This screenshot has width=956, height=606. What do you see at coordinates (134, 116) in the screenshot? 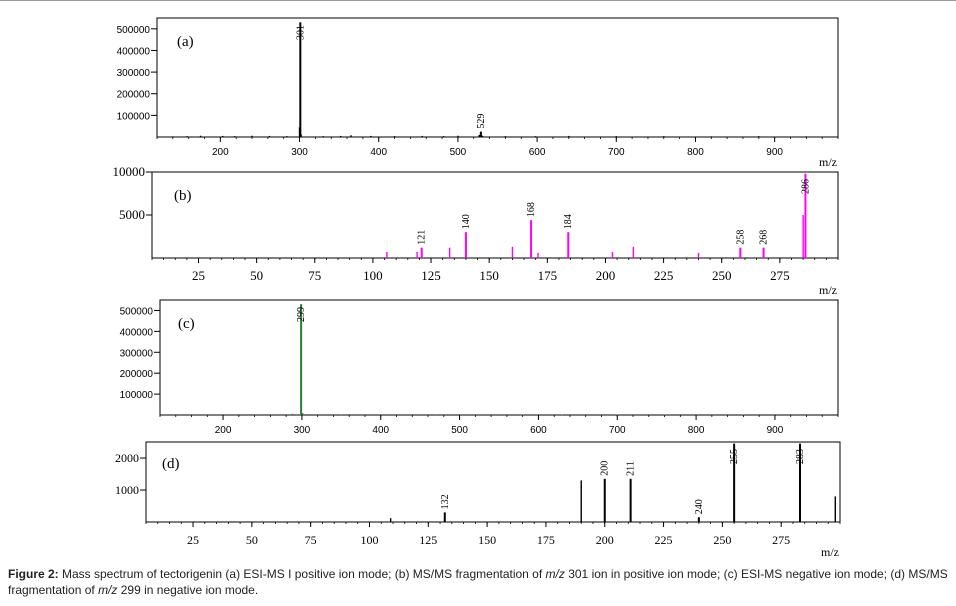
I see `y-tick-label-1: 100000` at bounding box center [134, 116].